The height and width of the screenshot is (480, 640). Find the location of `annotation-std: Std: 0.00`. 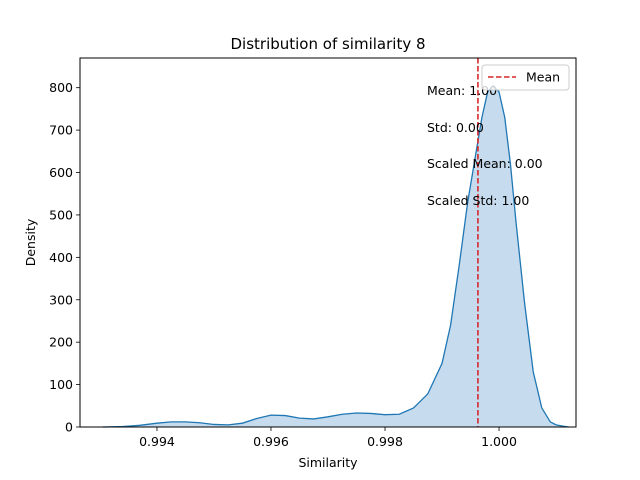

annotation-std: Std: 0.00 is located at coordinates (455, 127).